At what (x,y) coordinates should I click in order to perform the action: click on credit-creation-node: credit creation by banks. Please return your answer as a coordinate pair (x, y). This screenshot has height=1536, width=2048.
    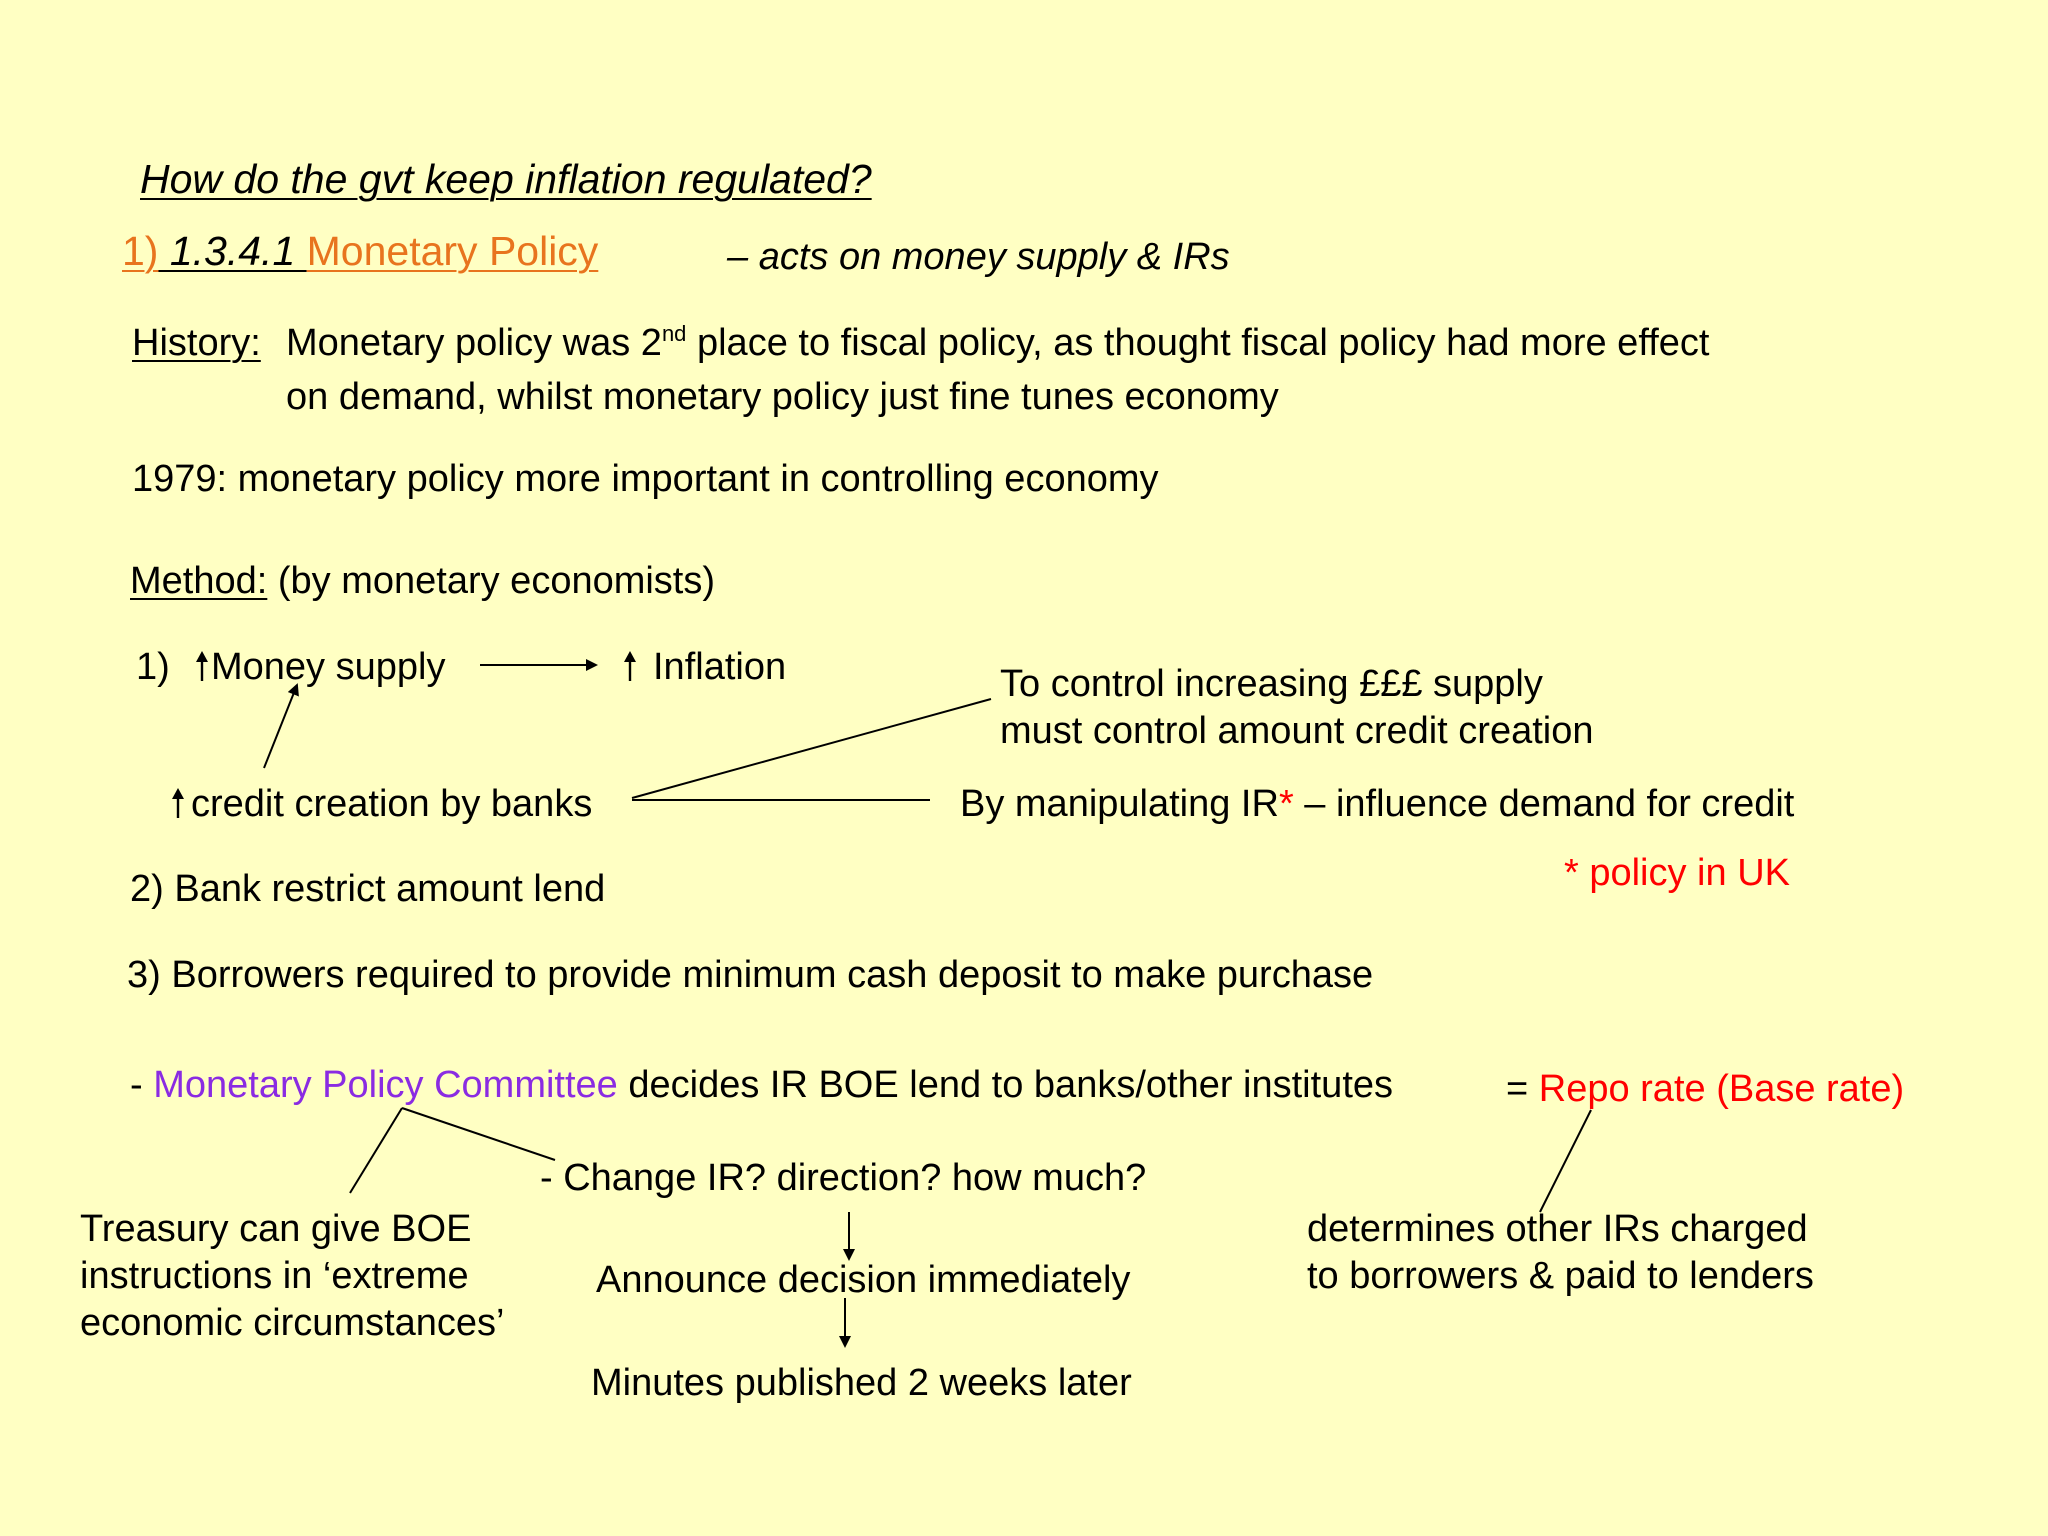
    Looking at the image, I should click on (381, 805).